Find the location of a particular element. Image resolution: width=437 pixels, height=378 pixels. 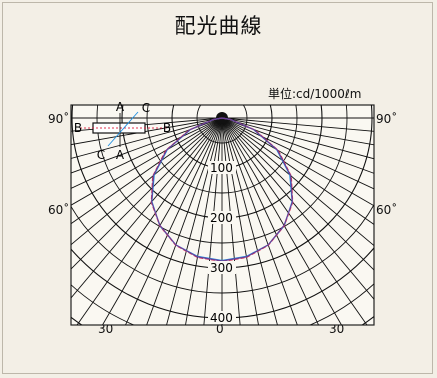

legend-a-bottom: A is located at coordinates (120, 155).